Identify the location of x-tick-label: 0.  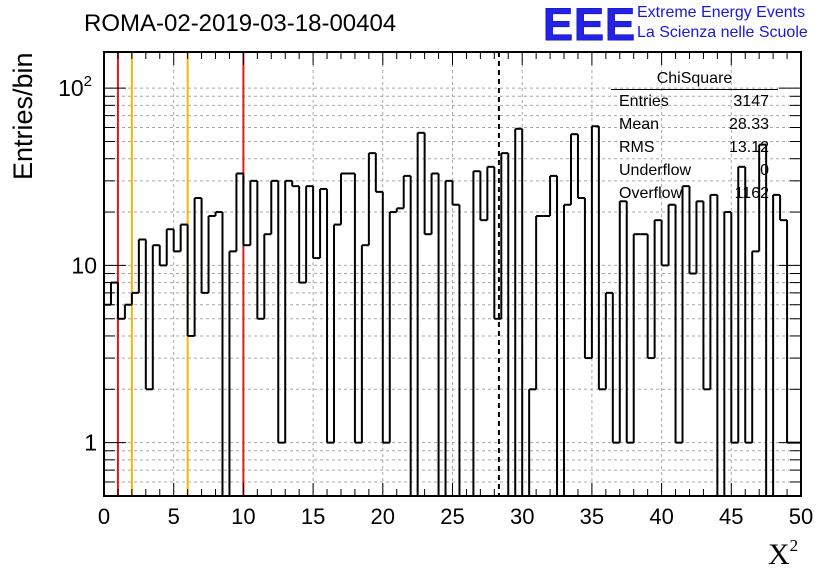
(104, 516).